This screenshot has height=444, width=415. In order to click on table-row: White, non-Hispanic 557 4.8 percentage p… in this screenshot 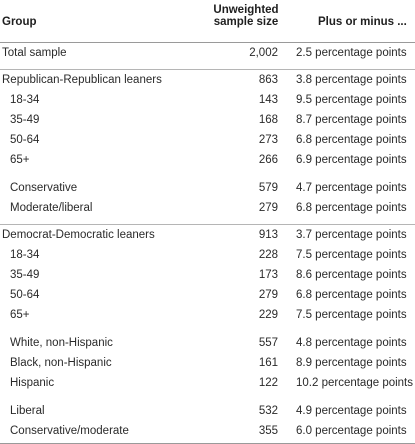, I will do `click(207, 343)`.